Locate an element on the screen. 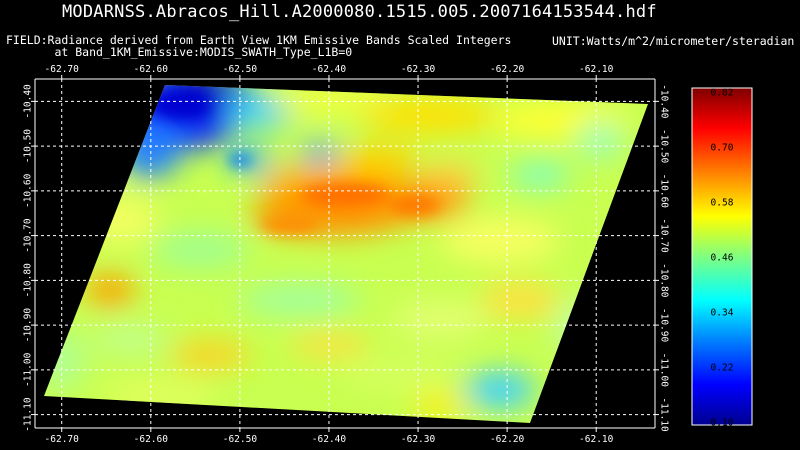 The width and height of the screenshot is (800, 450). x-tick-label-top: -62.70 is located at coordinates (62, 69).